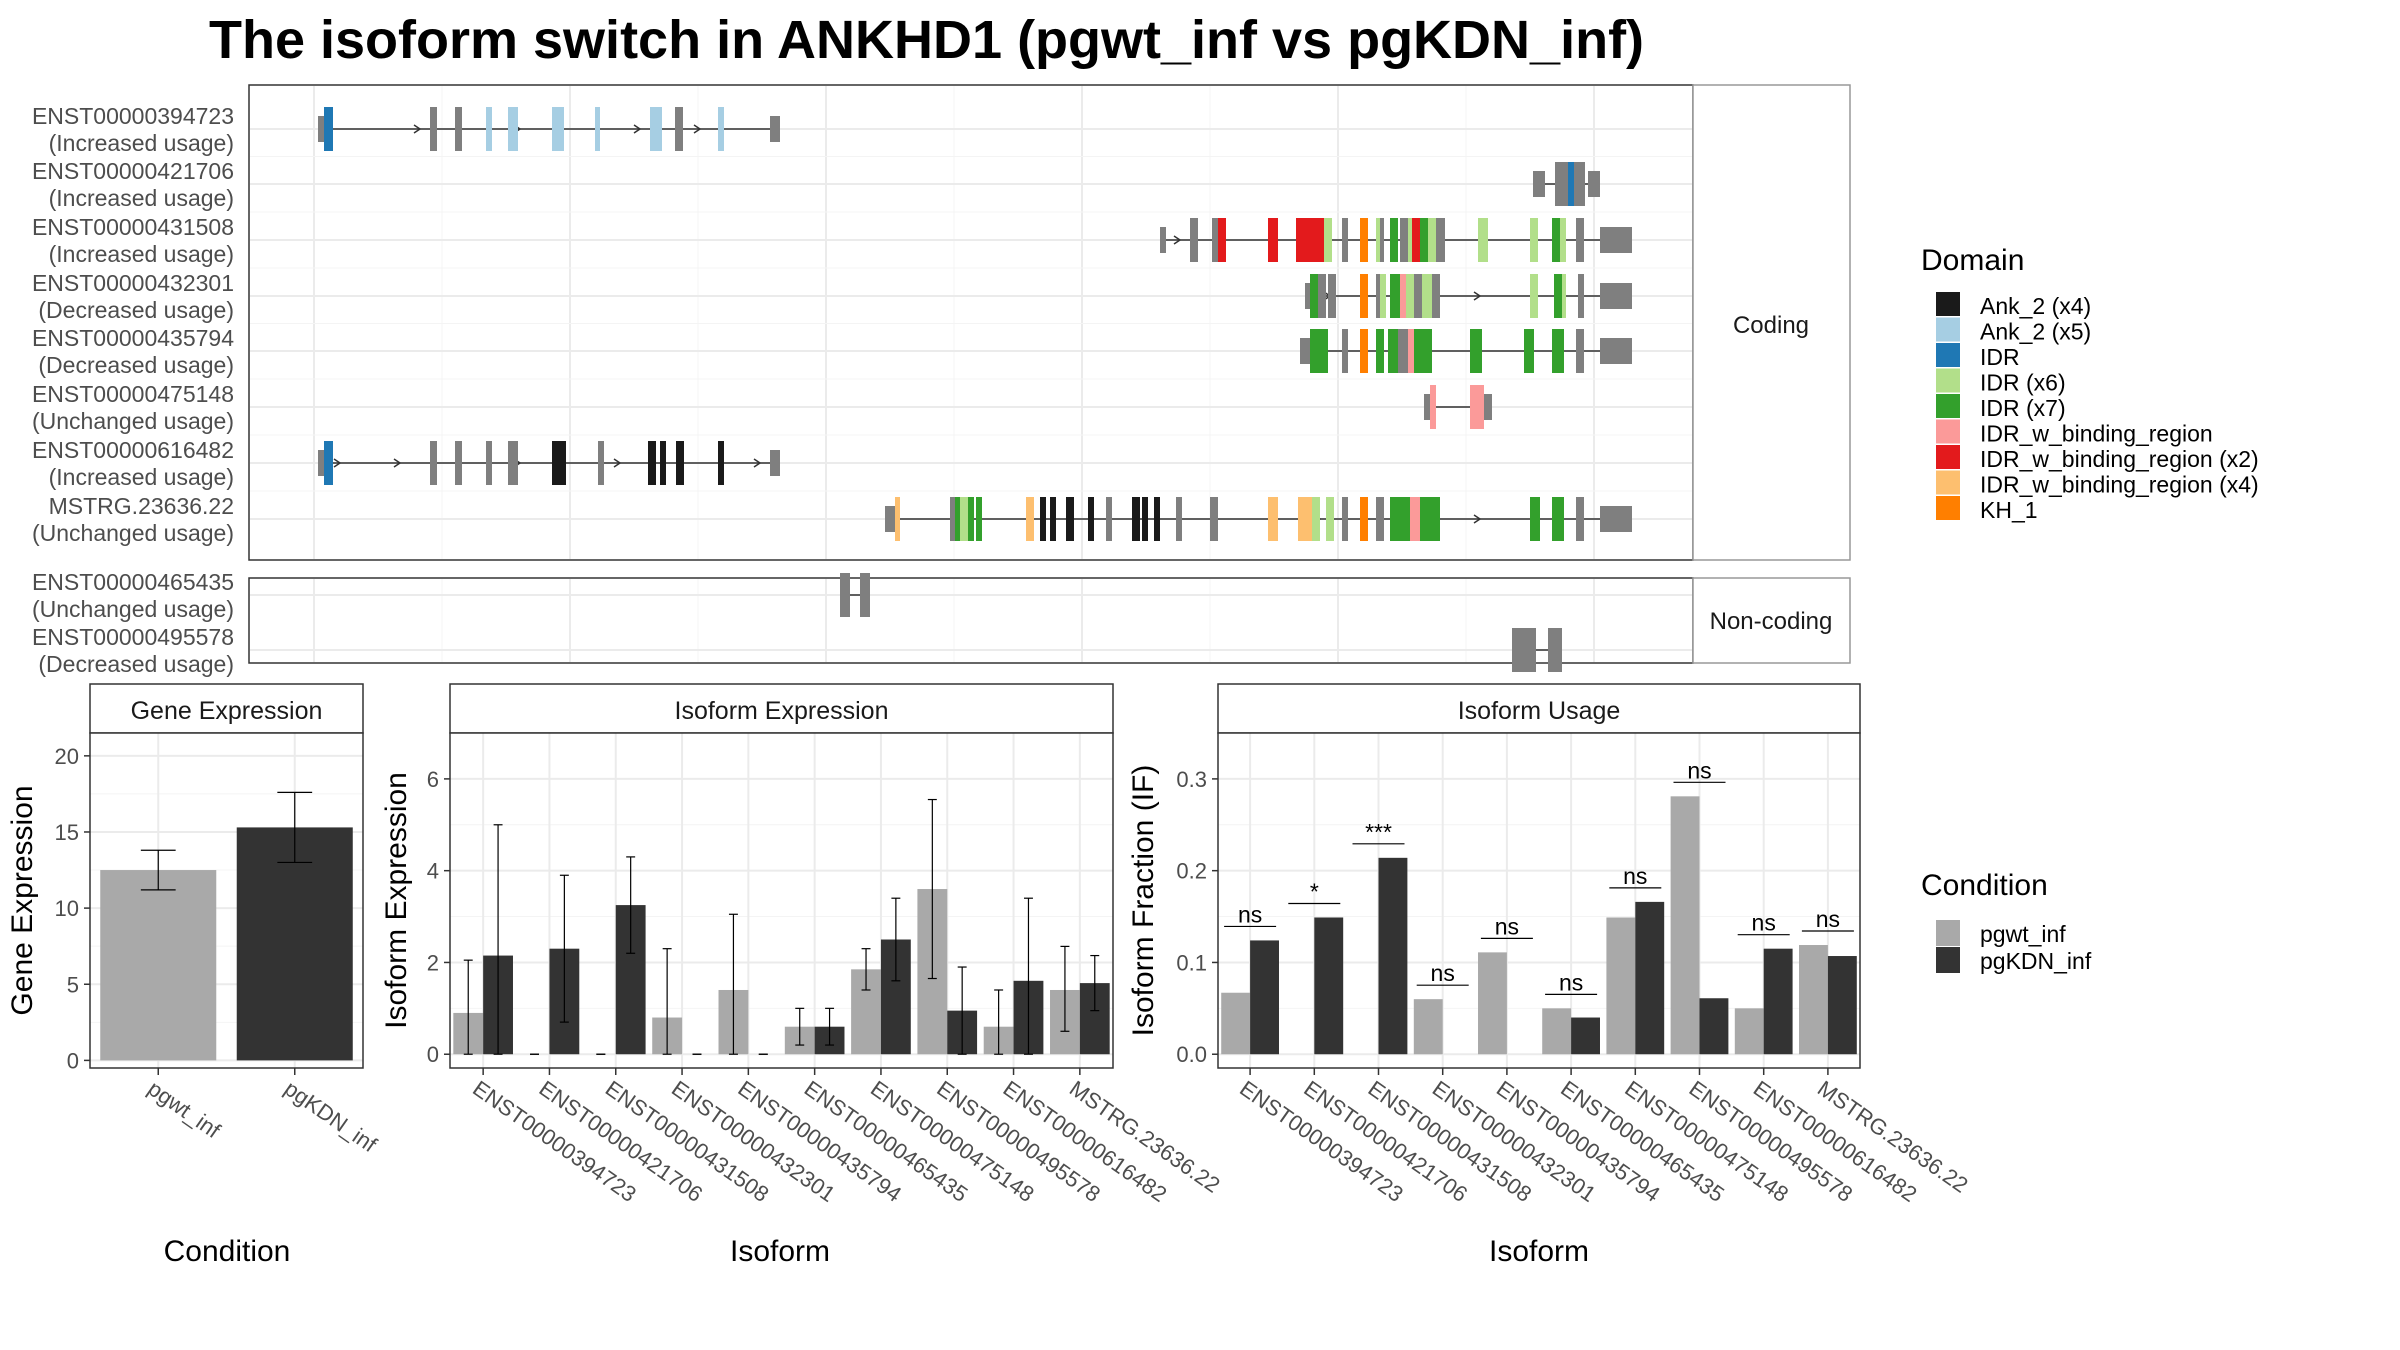  What do you see at coordinates (133, 450) in the screenshot?
I see `transcript-id-label: ENST00000616482` at bounding box center [133, 450].